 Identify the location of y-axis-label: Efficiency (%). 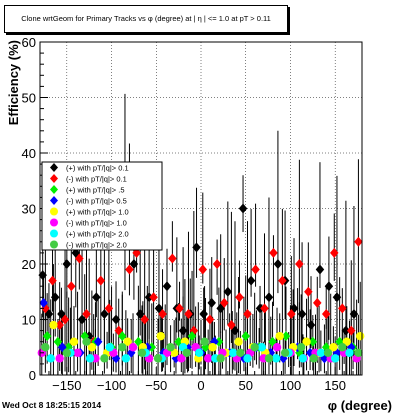
(13, 82).